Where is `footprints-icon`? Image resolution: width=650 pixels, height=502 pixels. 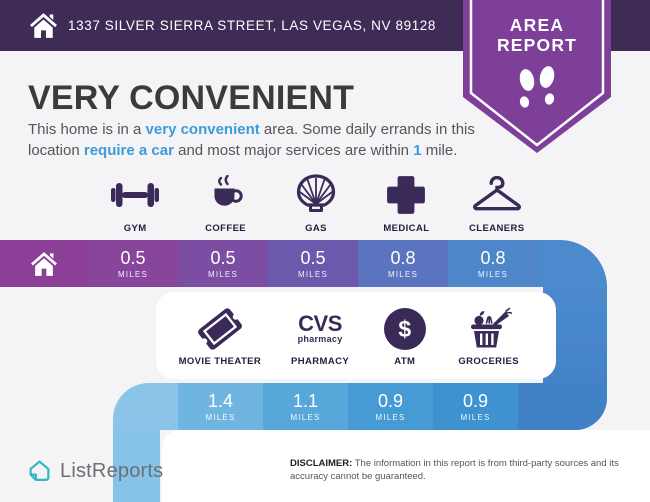
footprints-icon is located at coordinates (537, 87).